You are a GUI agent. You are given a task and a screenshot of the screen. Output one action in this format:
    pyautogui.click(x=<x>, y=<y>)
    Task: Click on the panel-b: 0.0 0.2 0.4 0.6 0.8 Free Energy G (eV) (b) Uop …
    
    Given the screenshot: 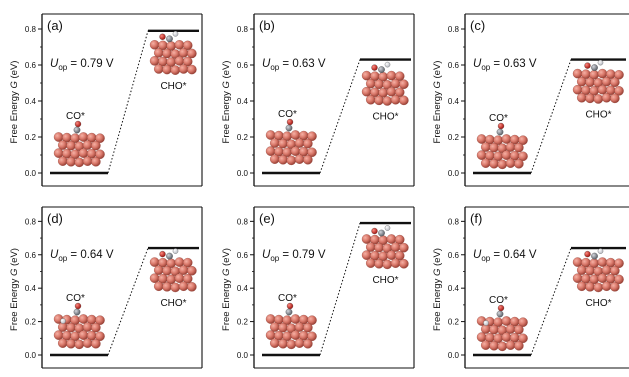 What is the action you would take?
    pyautogui.click(x=318, y=100)
    